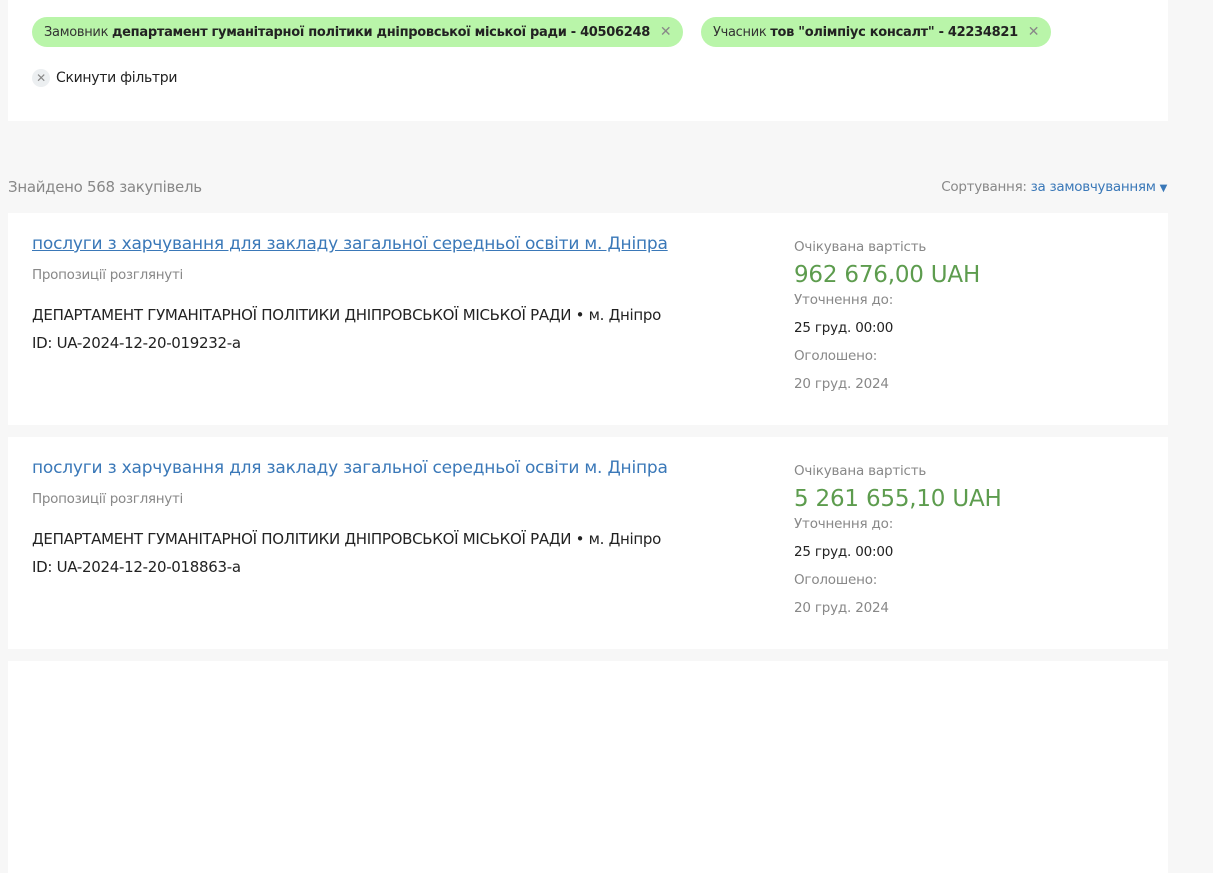  What do you see at coordinates (740, 32) in the screenshot?
I see `chip-label: Учасник` at bounding box center [740, 32].